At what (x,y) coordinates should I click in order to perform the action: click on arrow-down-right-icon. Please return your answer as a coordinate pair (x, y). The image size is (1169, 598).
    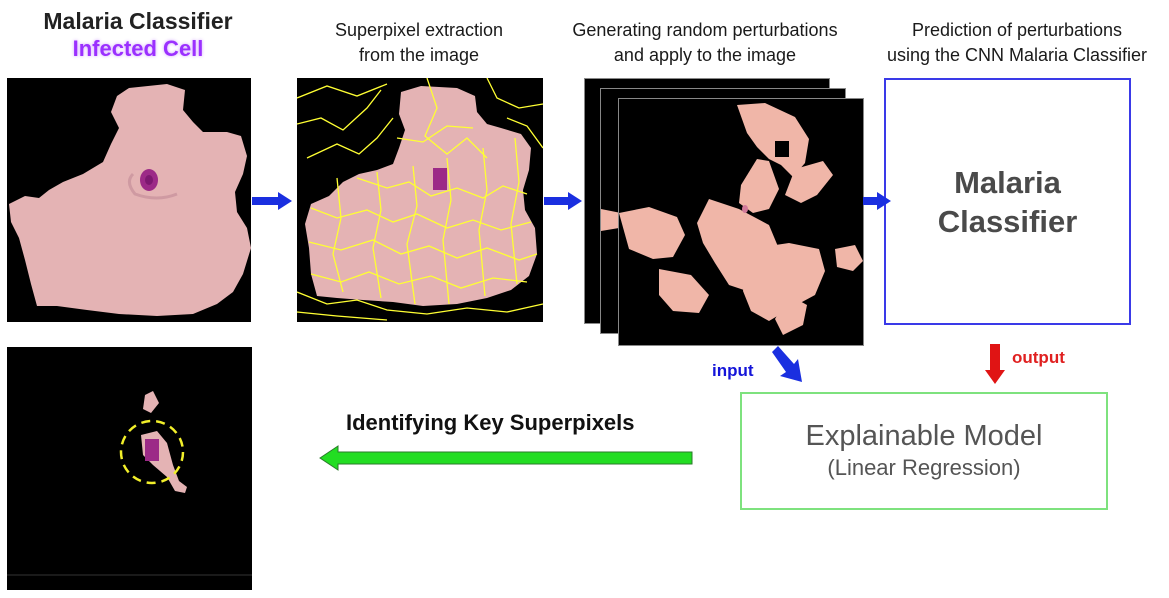
    Looking at the image, I should click on (787, 364).